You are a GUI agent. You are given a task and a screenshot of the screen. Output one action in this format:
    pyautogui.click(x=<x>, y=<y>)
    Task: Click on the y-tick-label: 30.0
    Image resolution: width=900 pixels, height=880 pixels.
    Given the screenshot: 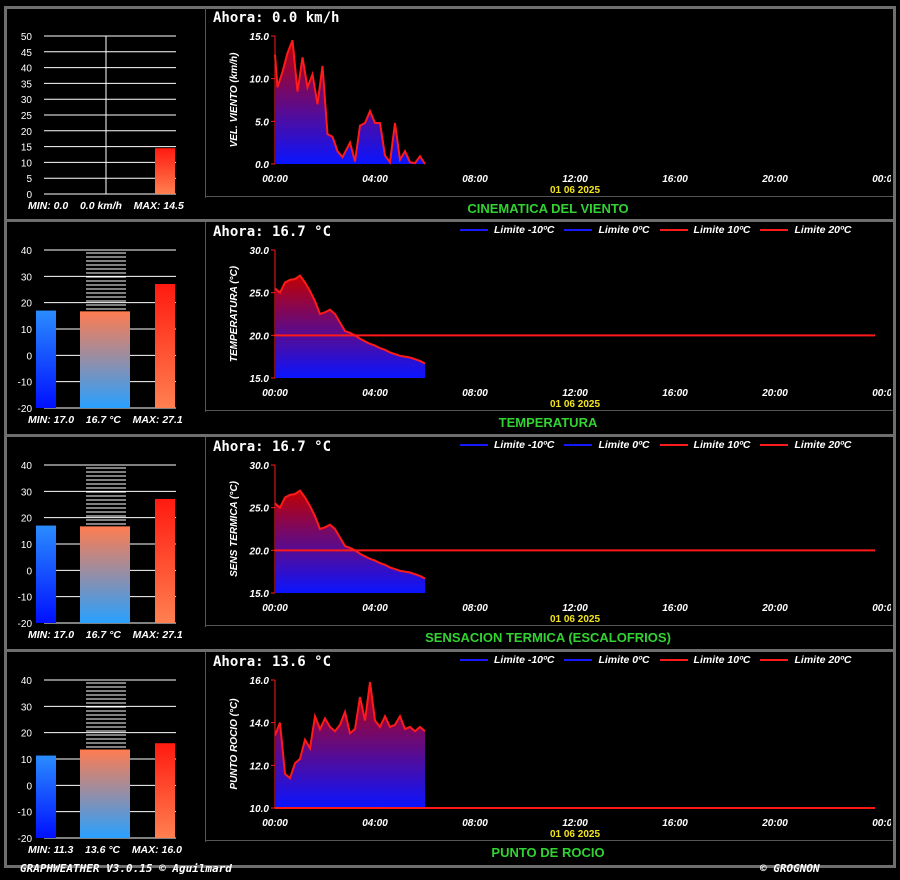 What is the action you would take?
    pyautogui.click(x=260, y=466)
    